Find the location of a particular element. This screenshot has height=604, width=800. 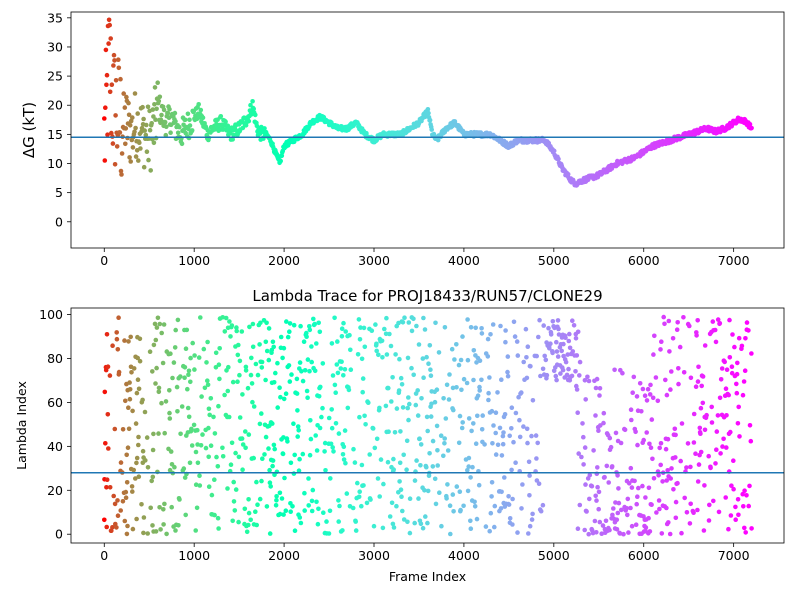

y-tick-label: 60 is located at coordinates (55, 402).